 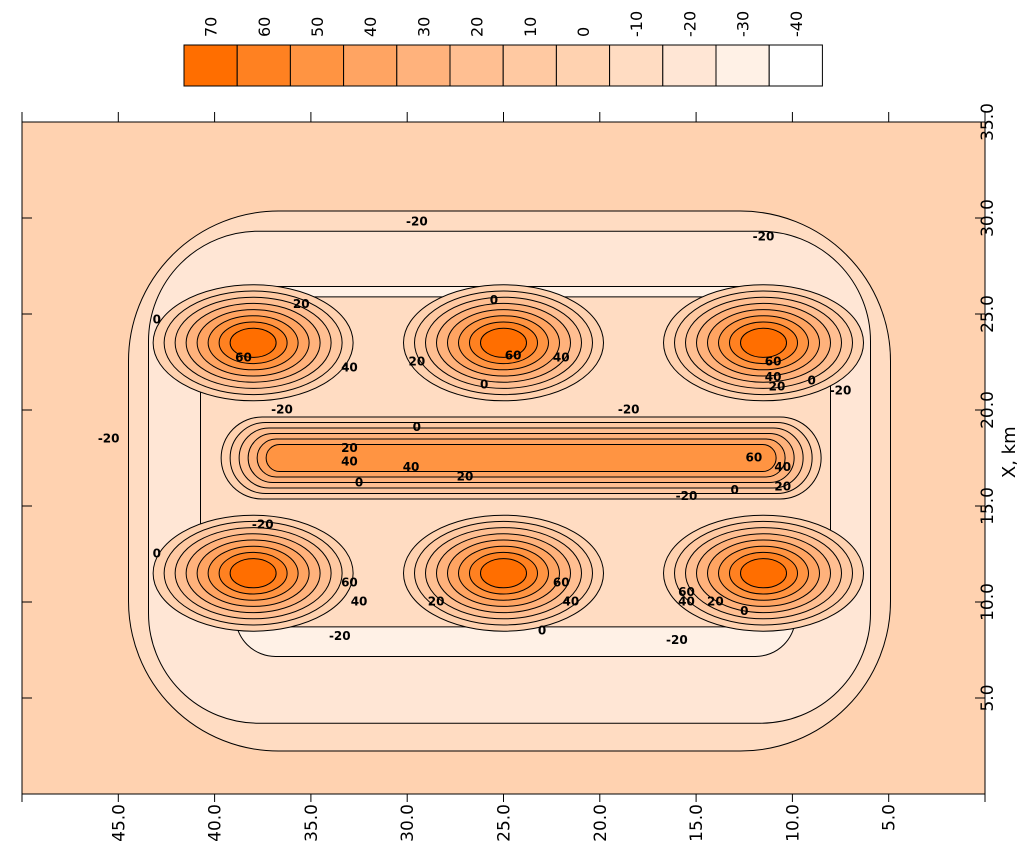 What do you see at coordinates (988, 697) in the screenshot?
I see `x-tick-label: 5.0` at bounding box center [988, 697].